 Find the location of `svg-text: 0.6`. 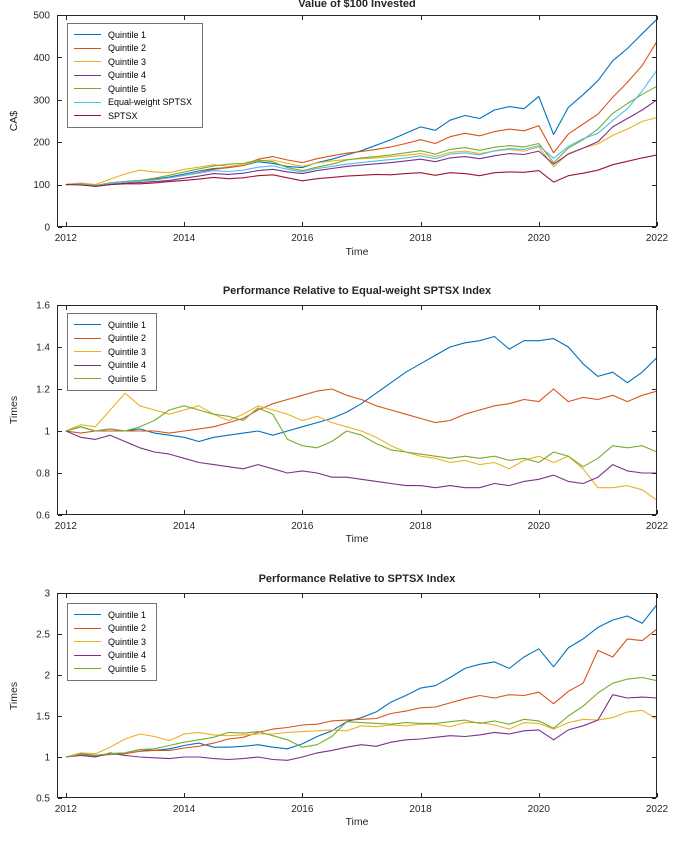

svg-text: 0.6 is located at coordinates (43, 516).